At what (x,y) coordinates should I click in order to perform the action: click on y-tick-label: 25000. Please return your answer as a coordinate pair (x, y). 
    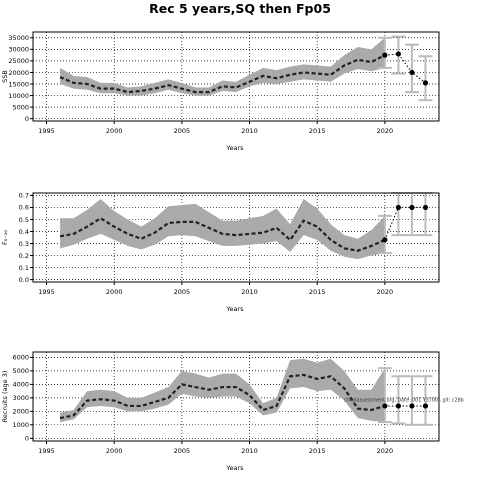
    Looking at the image, I should click on (18, 61).